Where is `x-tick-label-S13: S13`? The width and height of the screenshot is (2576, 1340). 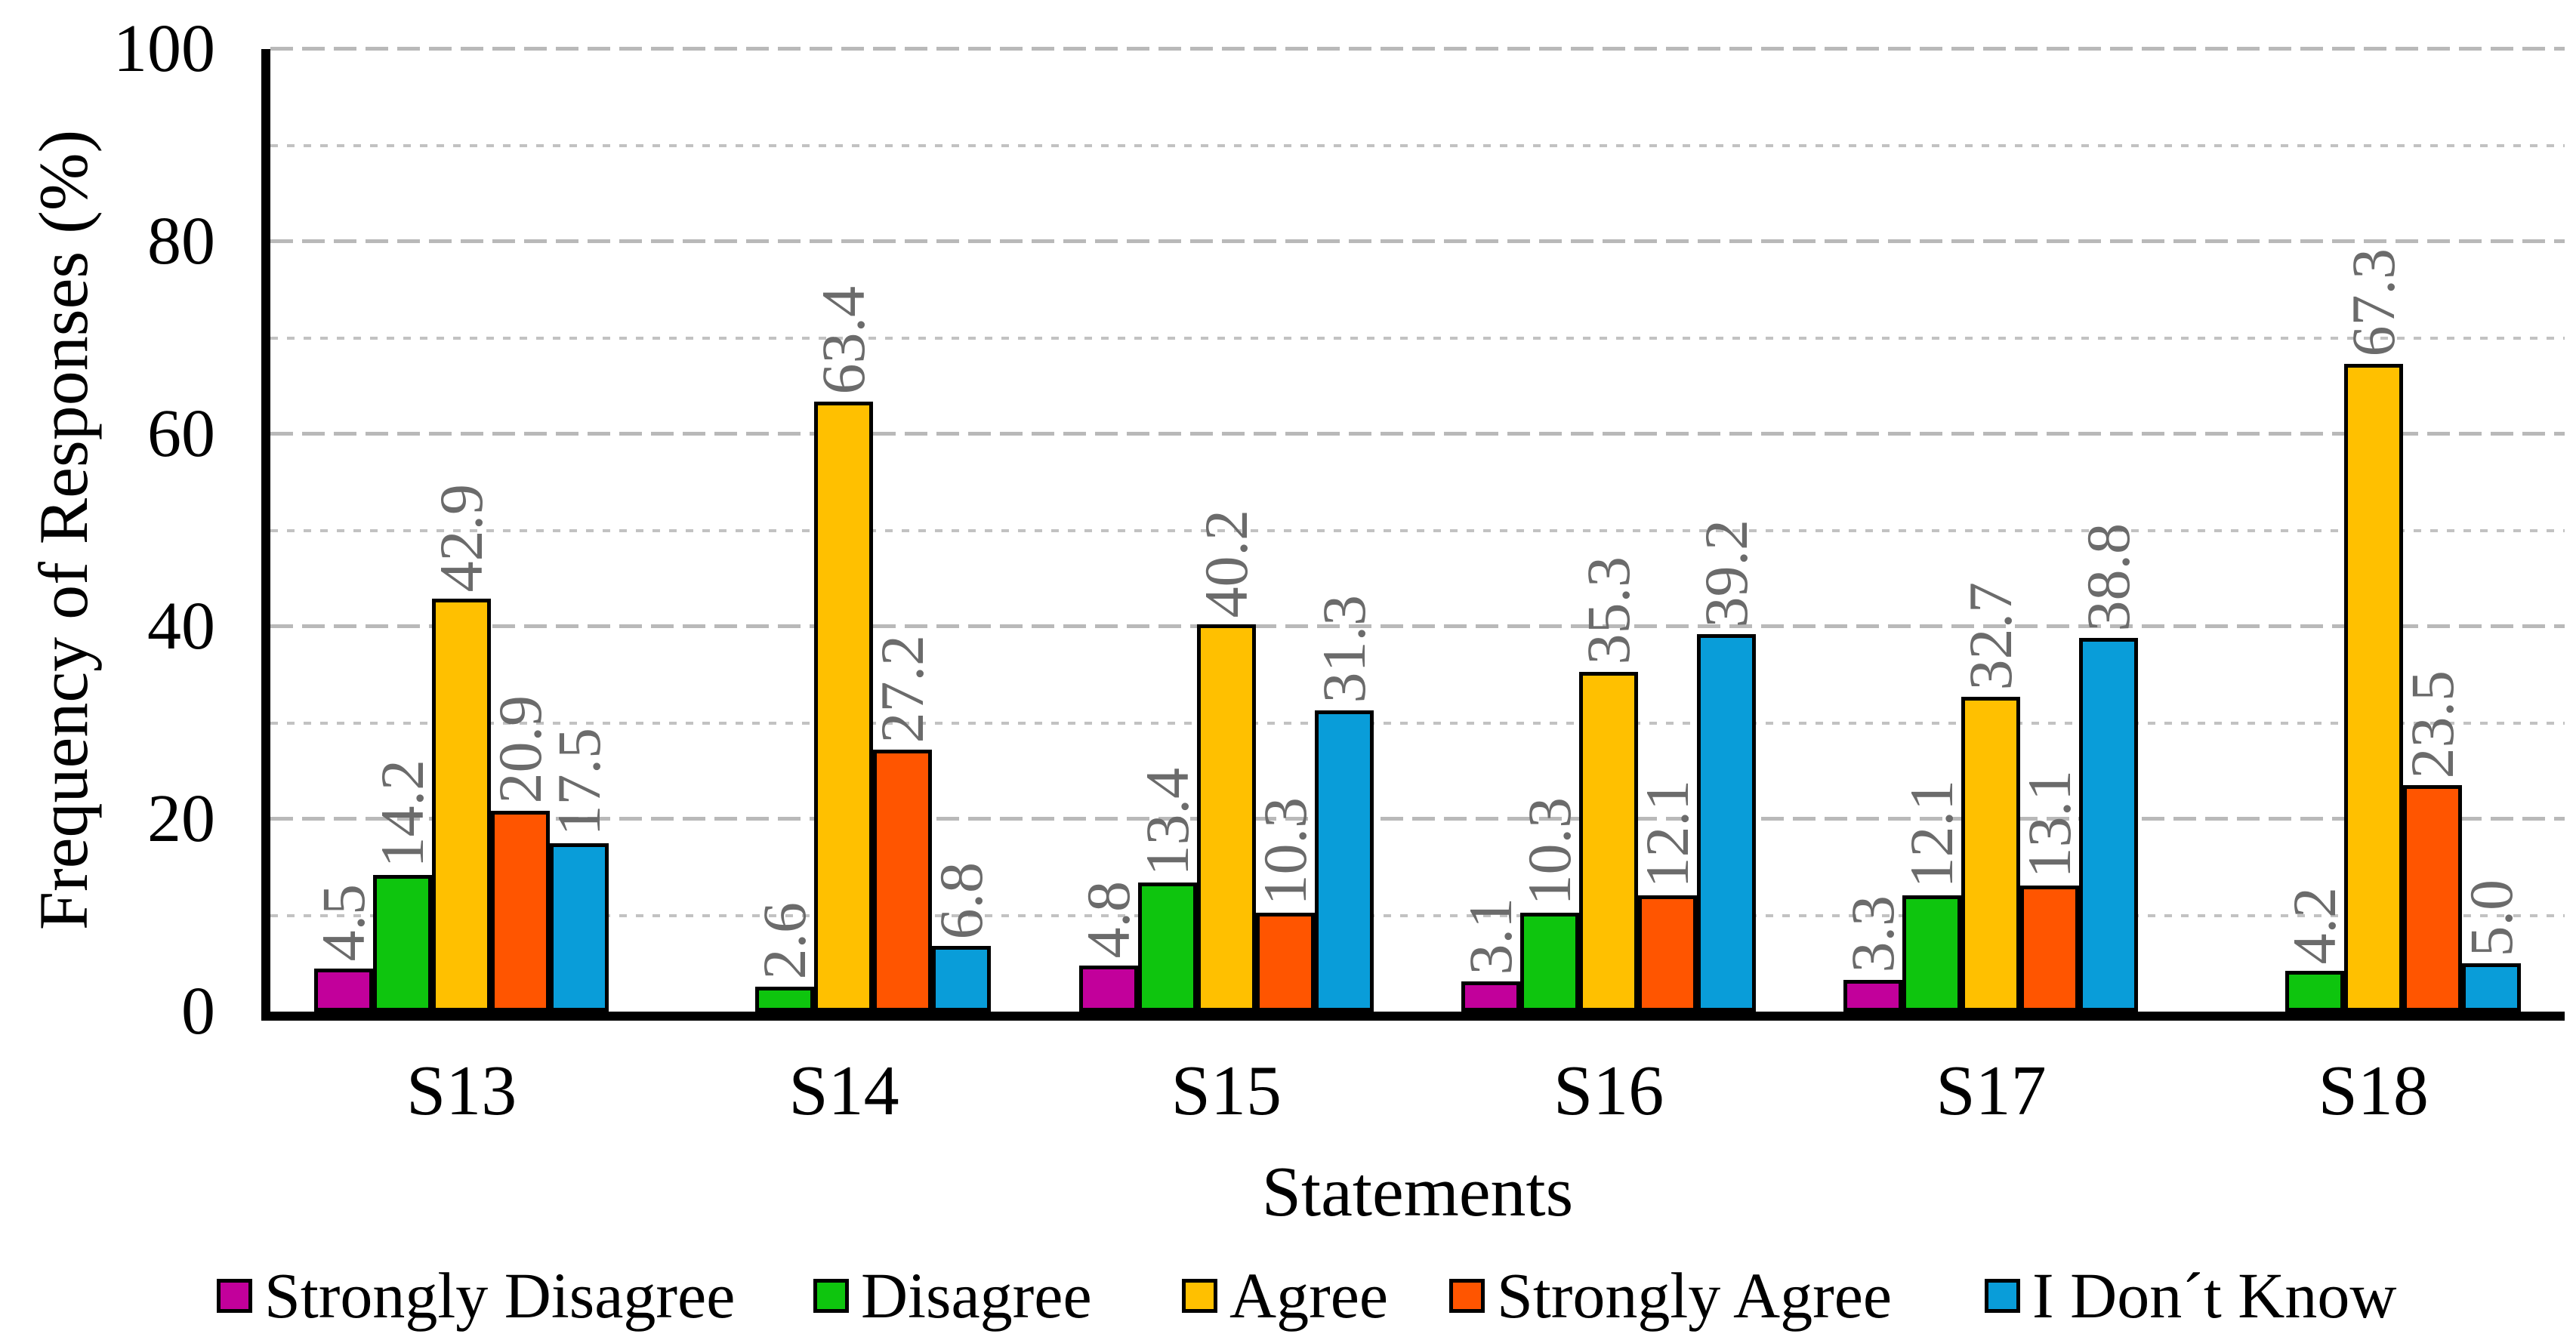
x-tick-label-S13: S13 is located at coordinates (461, 1091).